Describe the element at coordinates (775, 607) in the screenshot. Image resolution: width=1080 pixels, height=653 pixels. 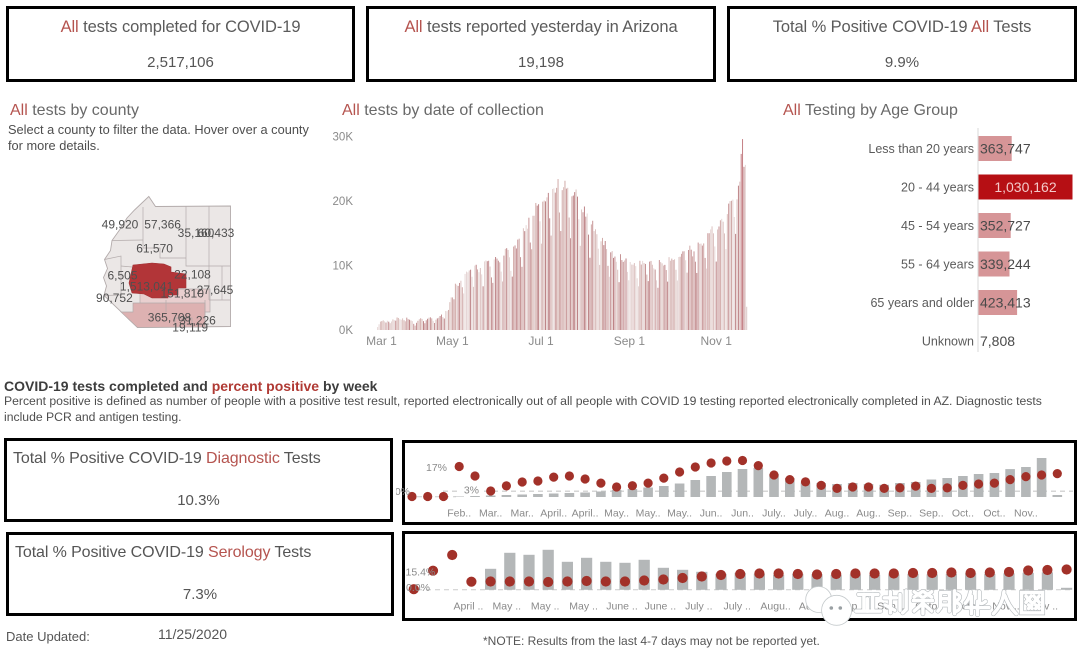
I see `svg-text: Augu..` at that location.